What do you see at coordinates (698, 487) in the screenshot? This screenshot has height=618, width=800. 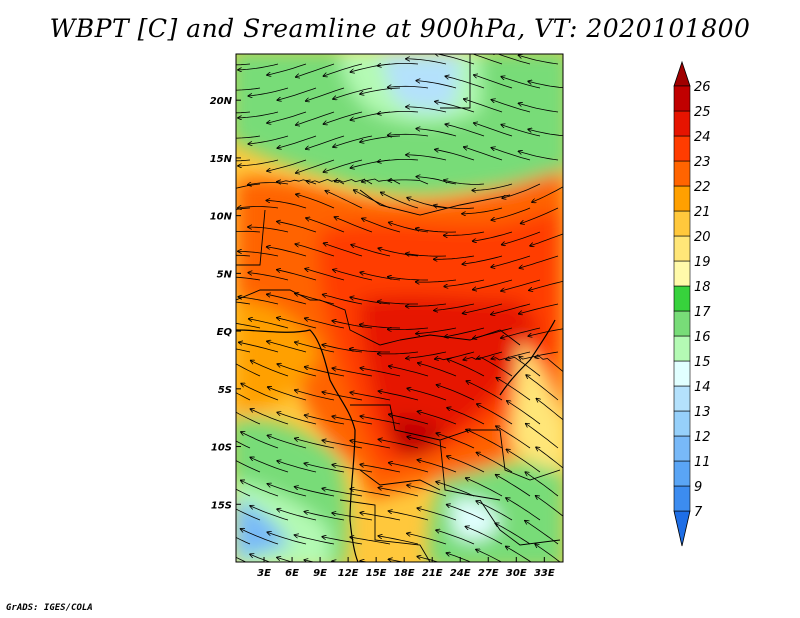 I see `colorbar-label: 9` at bounding box center [698, 487].